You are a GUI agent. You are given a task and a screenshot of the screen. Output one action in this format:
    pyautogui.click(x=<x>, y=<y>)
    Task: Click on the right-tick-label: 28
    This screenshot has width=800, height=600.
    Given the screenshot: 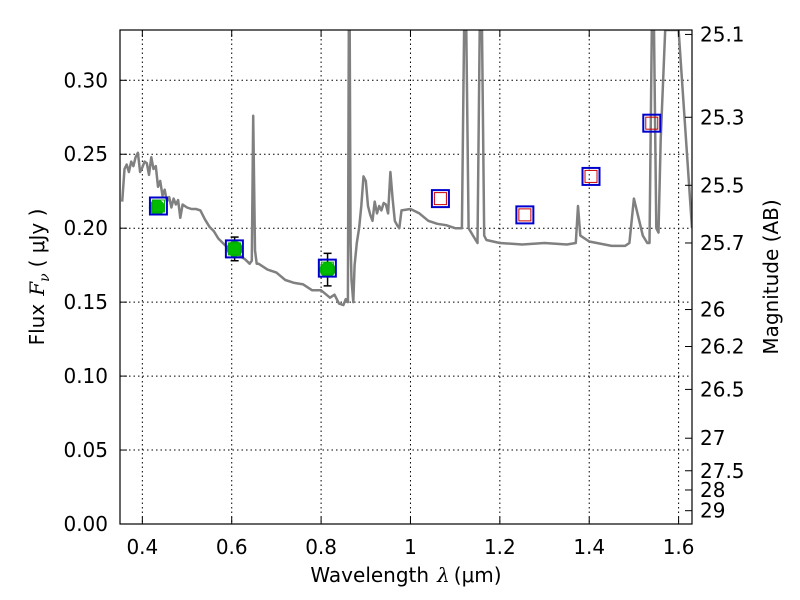 What is the action you would take?
    pyautogui.click(x=712, y=490)
    